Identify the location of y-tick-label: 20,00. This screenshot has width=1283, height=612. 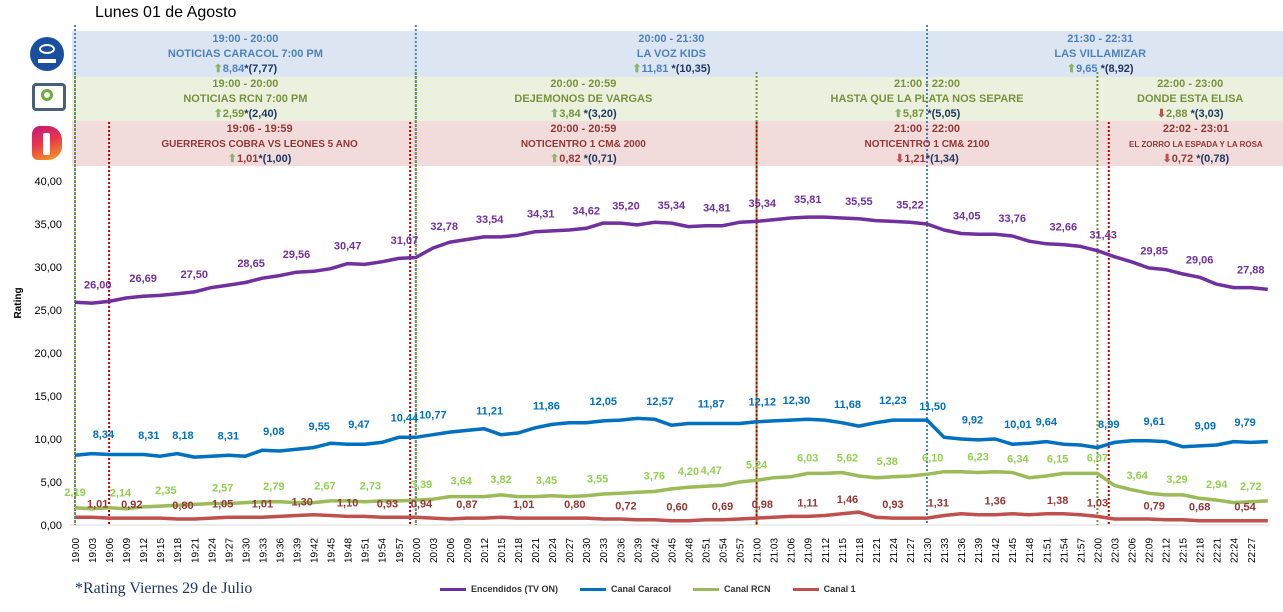
(48, 354).